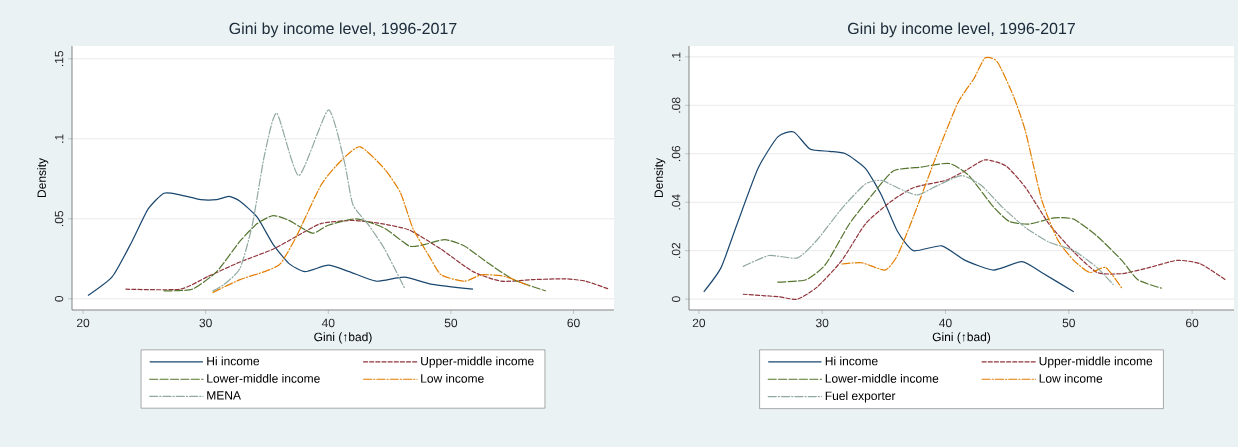 The height and width of the screenshot is (447, 1238). What do you see at coordinates (676, 202) in the screenshot?
I see `y-tick-label: .04` at bounding box center [676, 202].